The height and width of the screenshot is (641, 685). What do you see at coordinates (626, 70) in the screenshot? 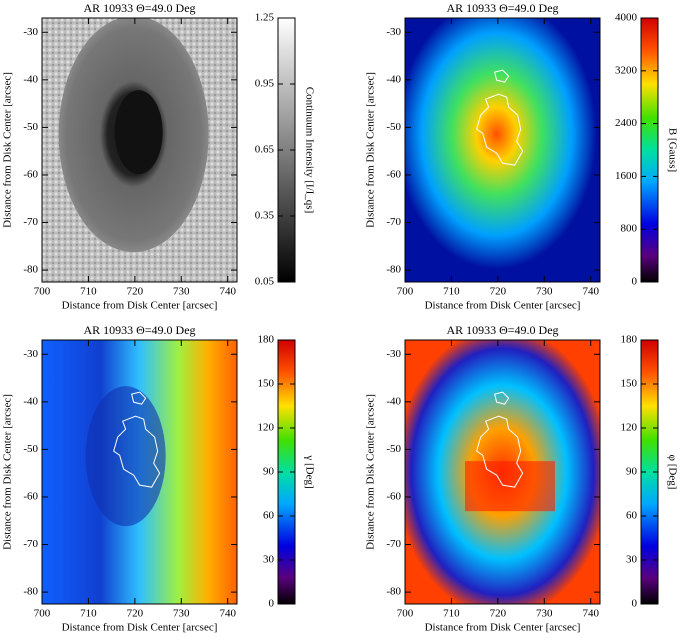
I see `colorbar-tick-label: 3200` at bounding box center [626, 70].